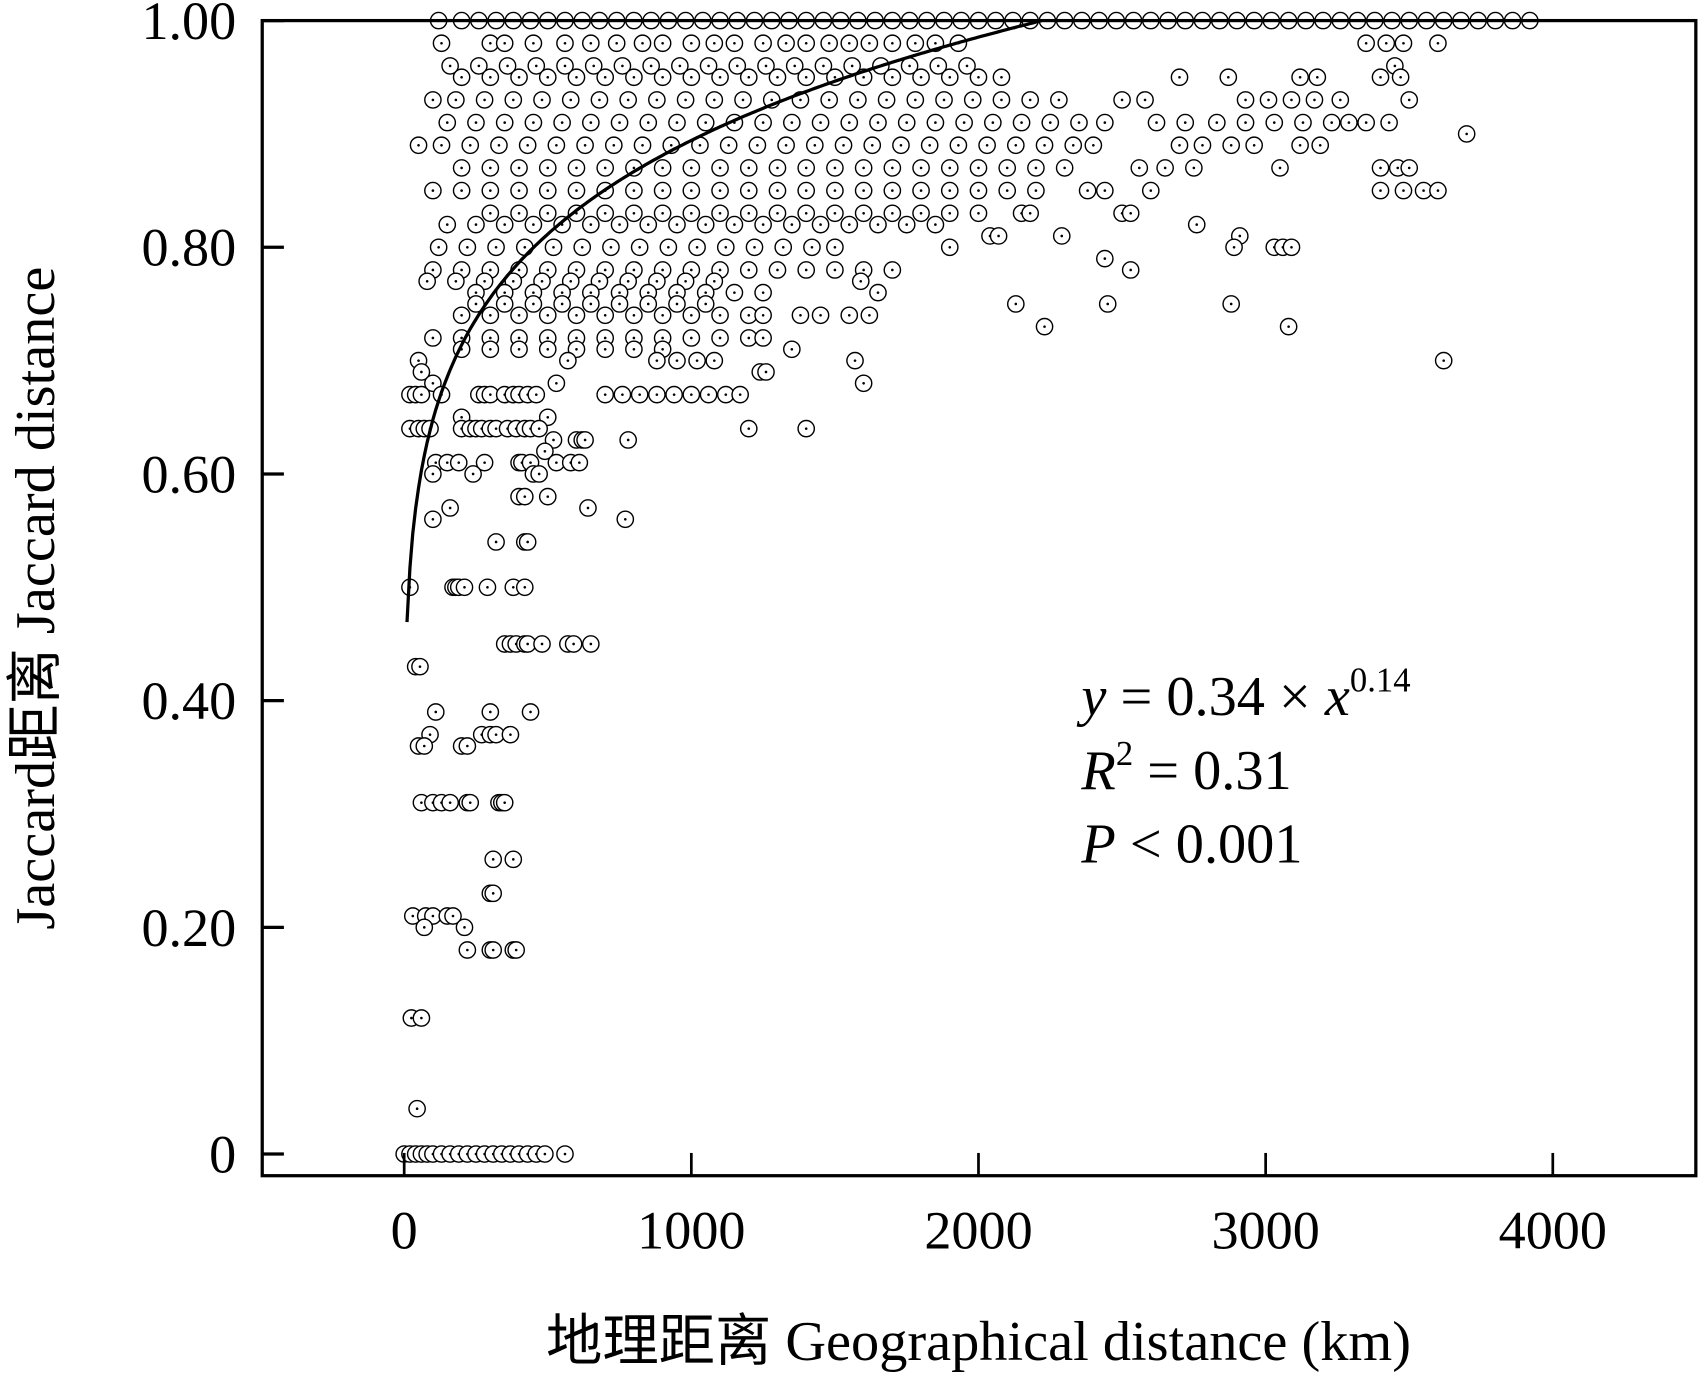  Describe the element at coordinates (1097, 771) in the screenshot. I see `r-symbol: R` at that location.